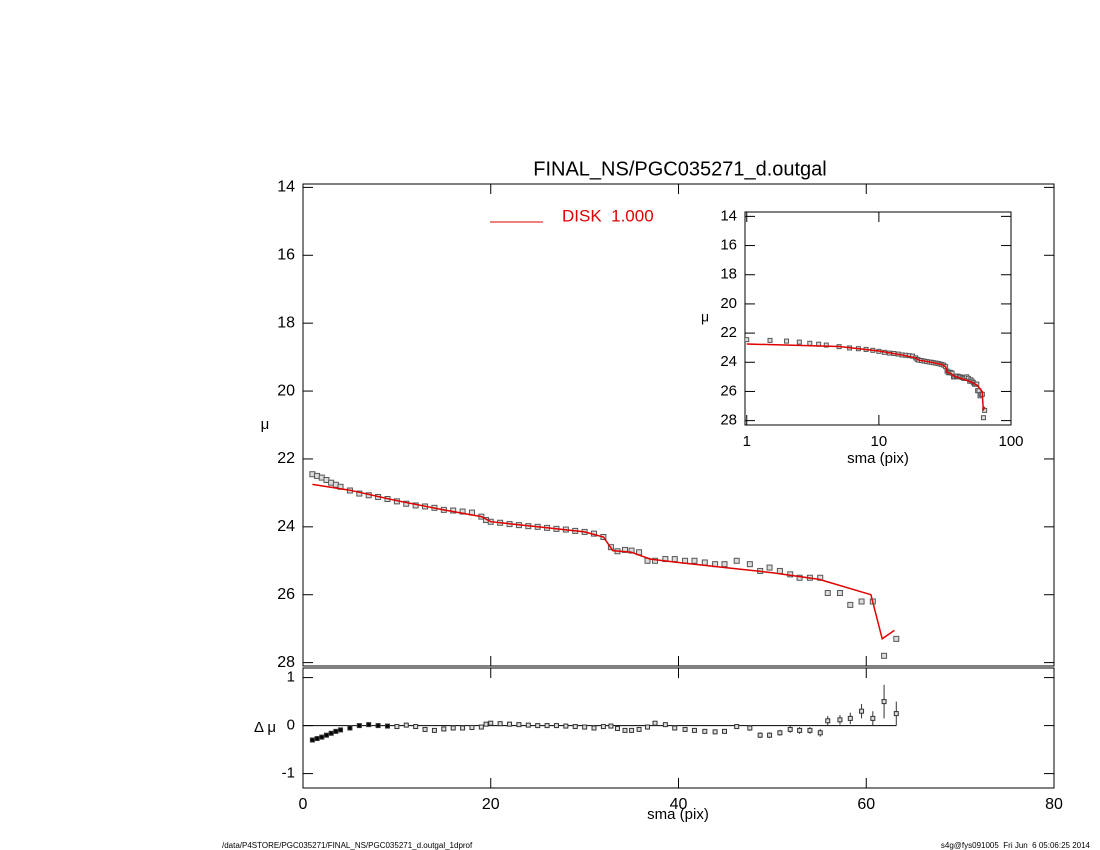  What do you see at coordinates (728, 361) in the screenshot?
I see `y-tick-label: 24` at bounding box center [728, 361].